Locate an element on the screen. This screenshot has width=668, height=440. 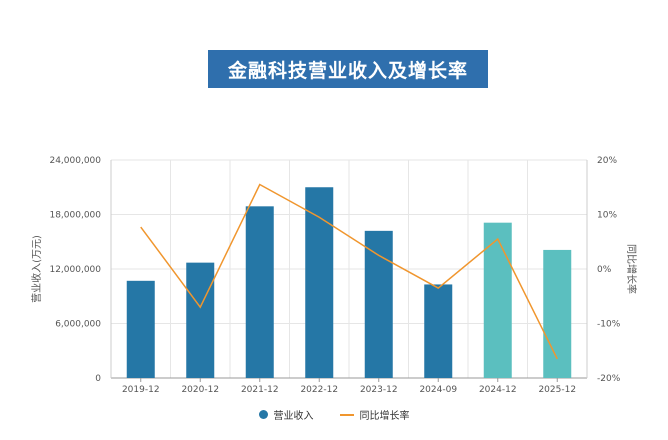
y-tick-label-left: 0 is located at coordinates (98, 379).